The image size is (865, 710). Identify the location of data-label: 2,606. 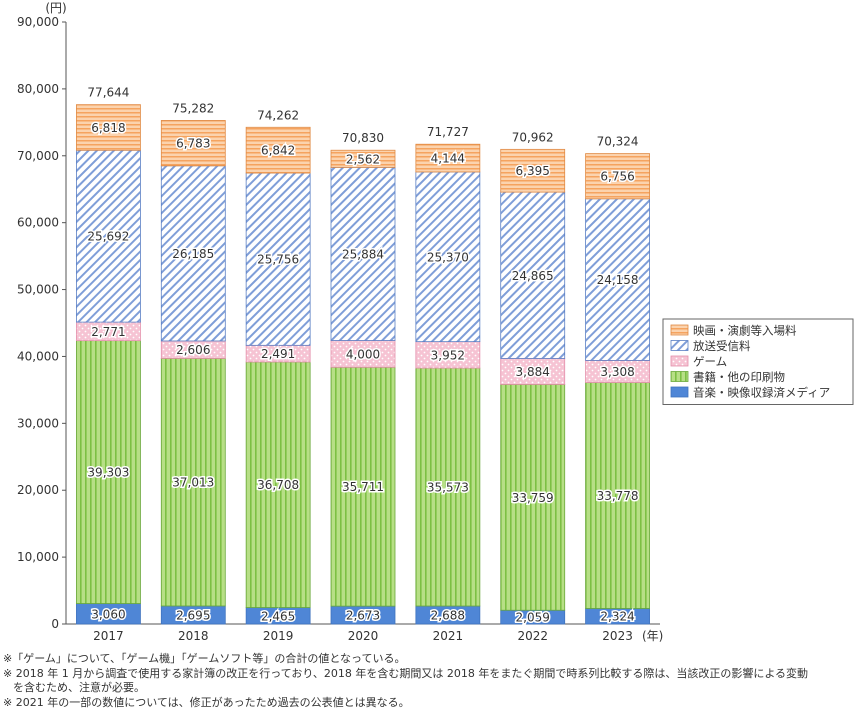
(193, 350).